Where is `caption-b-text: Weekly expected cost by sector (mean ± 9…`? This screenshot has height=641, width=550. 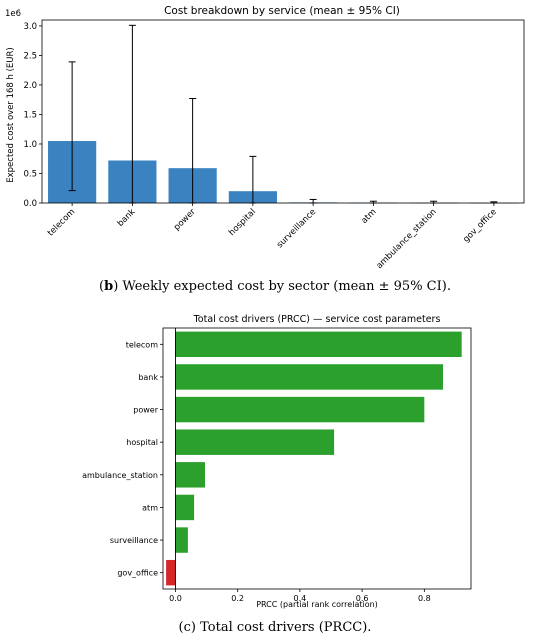
caption-b-text: Weekly expected cost by sector (mean ± 9… is located at coordinates (284, 286).